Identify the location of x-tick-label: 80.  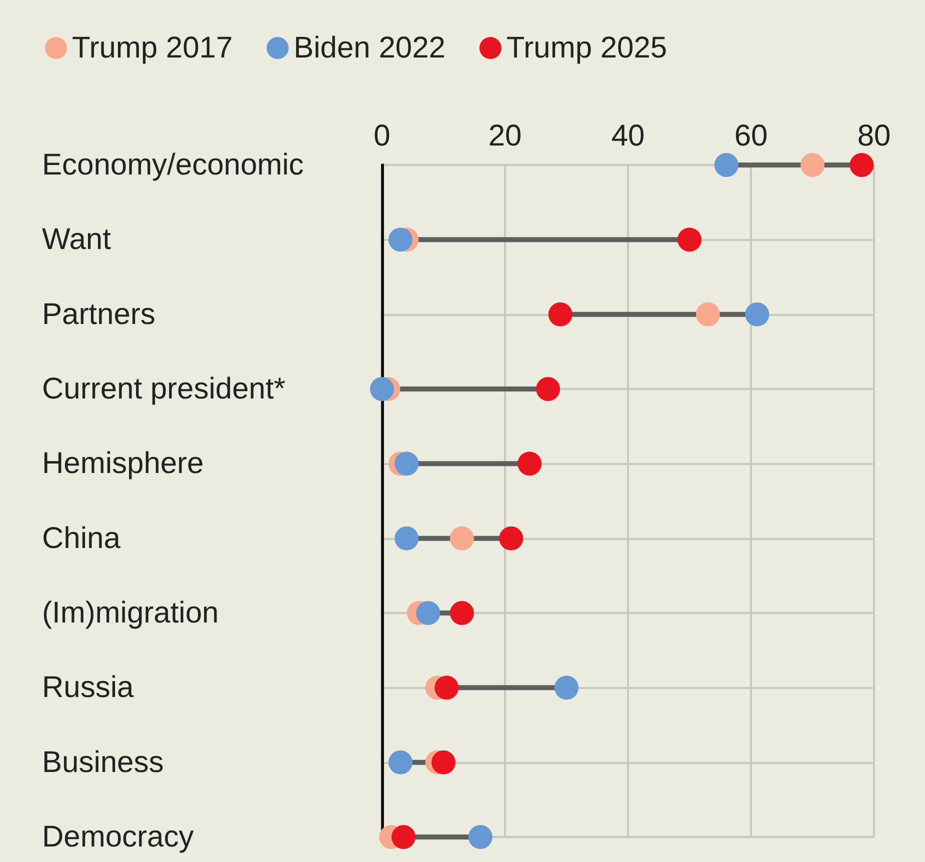
(874, 136).